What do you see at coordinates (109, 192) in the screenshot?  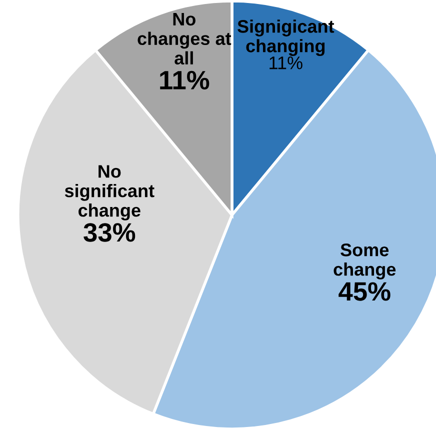 I see `slice-label: No significant change` at bounding box center [109, 192].